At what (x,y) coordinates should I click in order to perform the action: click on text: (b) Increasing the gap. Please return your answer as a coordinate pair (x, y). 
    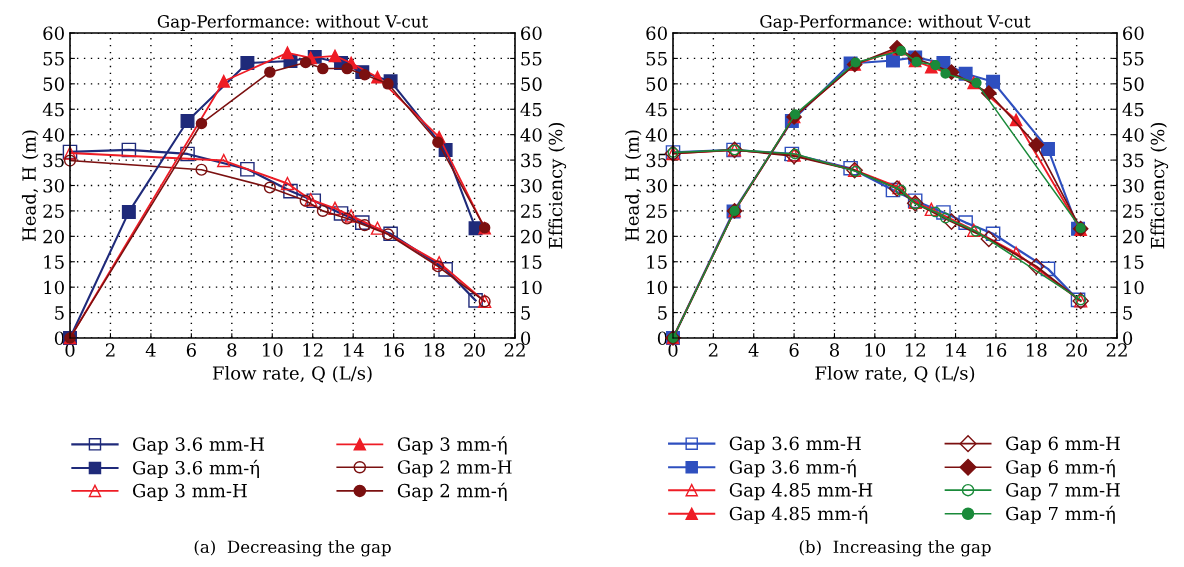
    Looking at the image, I should click on (895, 548).